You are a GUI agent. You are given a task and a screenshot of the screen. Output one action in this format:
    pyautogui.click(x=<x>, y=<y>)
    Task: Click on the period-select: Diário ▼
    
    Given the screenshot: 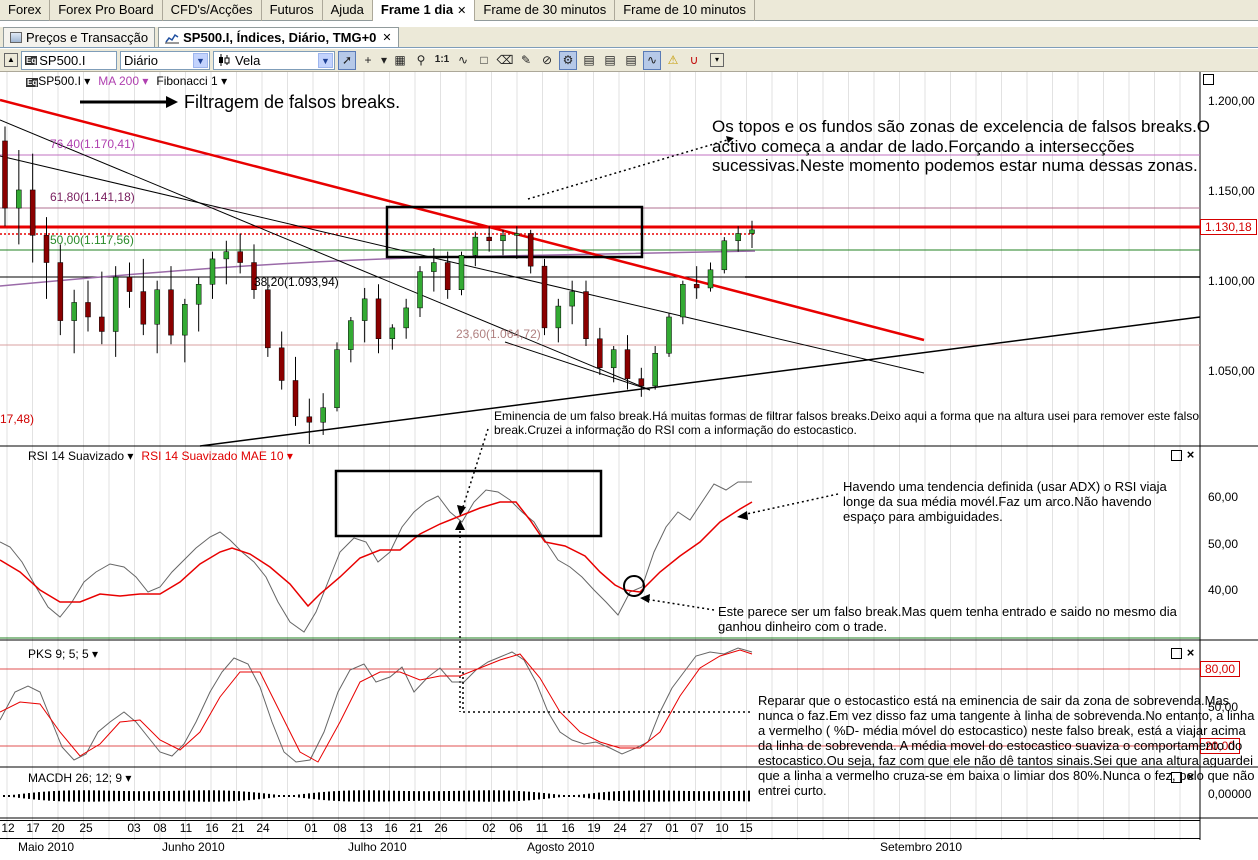 What is the action you would take?
    pyautogui.click(x=165, y=60)
    